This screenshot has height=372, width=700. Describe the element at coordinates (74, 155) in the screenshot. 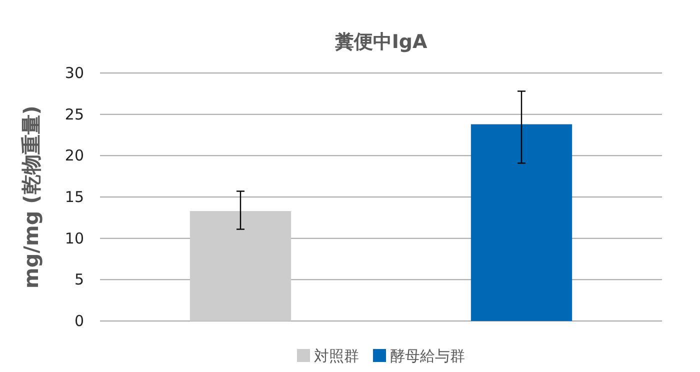

I see `y-tick-label: 20` at that location.